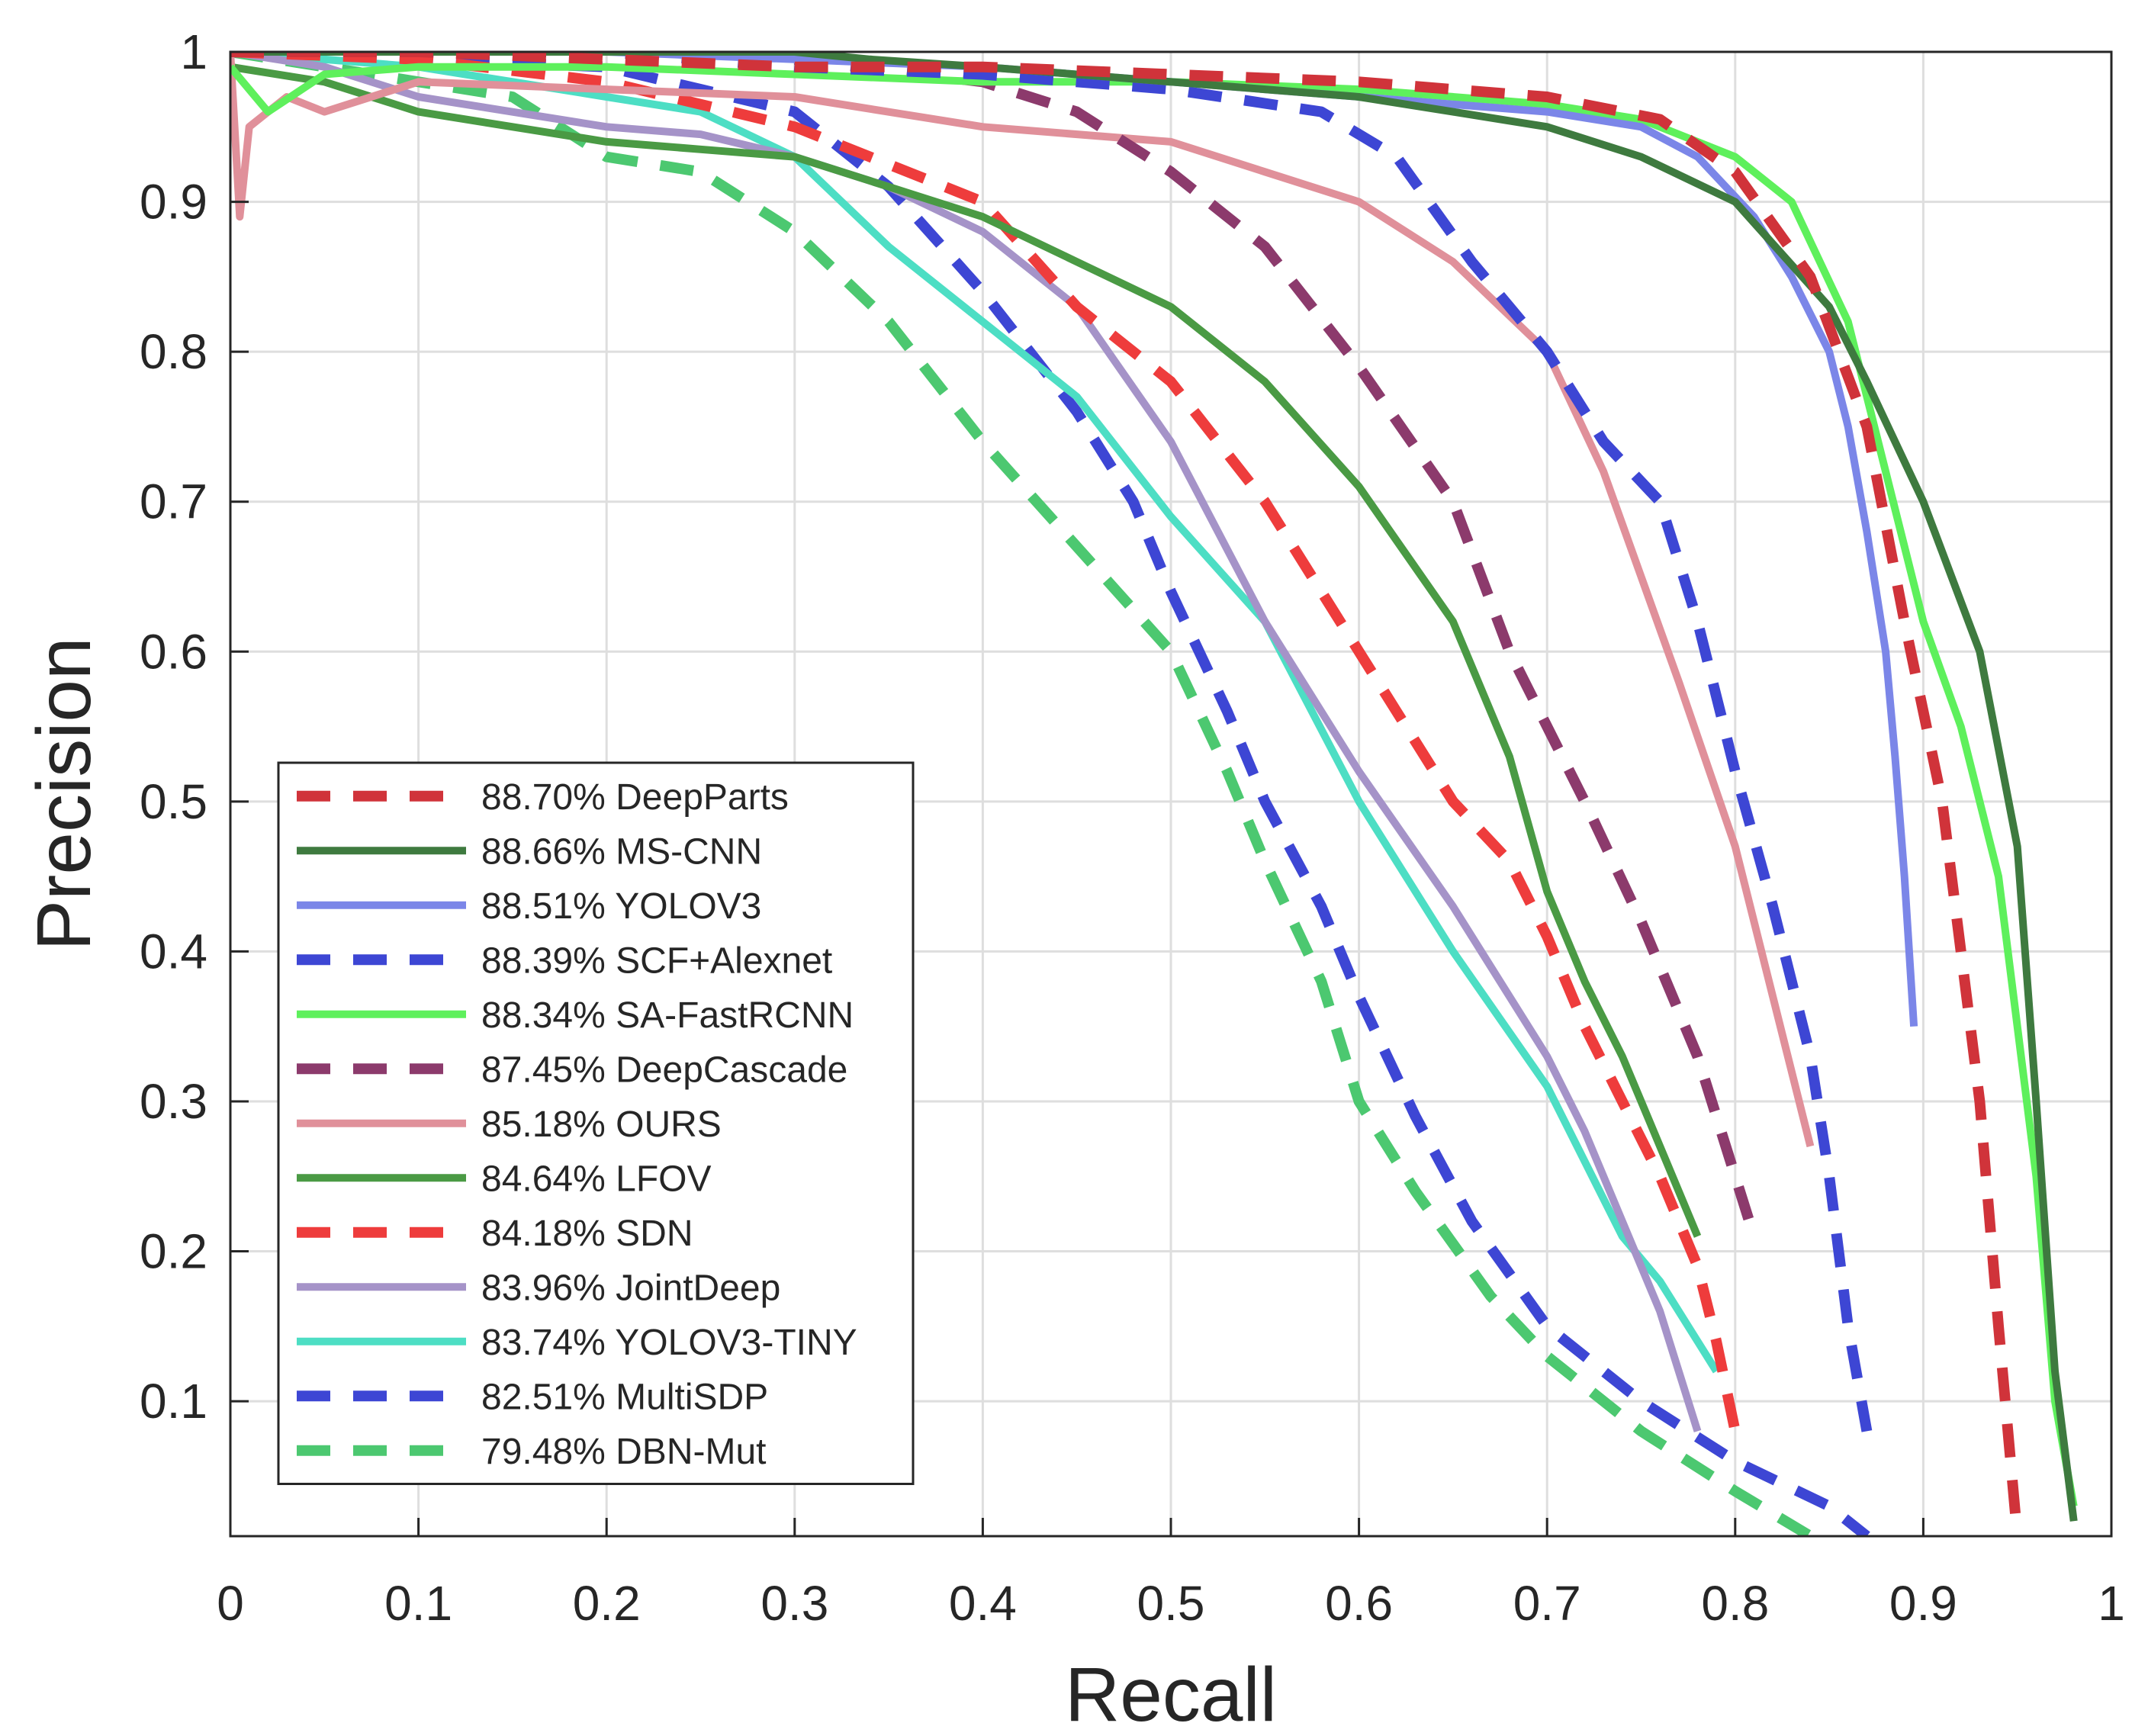 This screenshot has width=2148, height=1736. What do you see at coordinates (624, 1397) in the screenshot?
I see `legend-label: 82.51% MultiSDP` at bounding box center [624, 1397].